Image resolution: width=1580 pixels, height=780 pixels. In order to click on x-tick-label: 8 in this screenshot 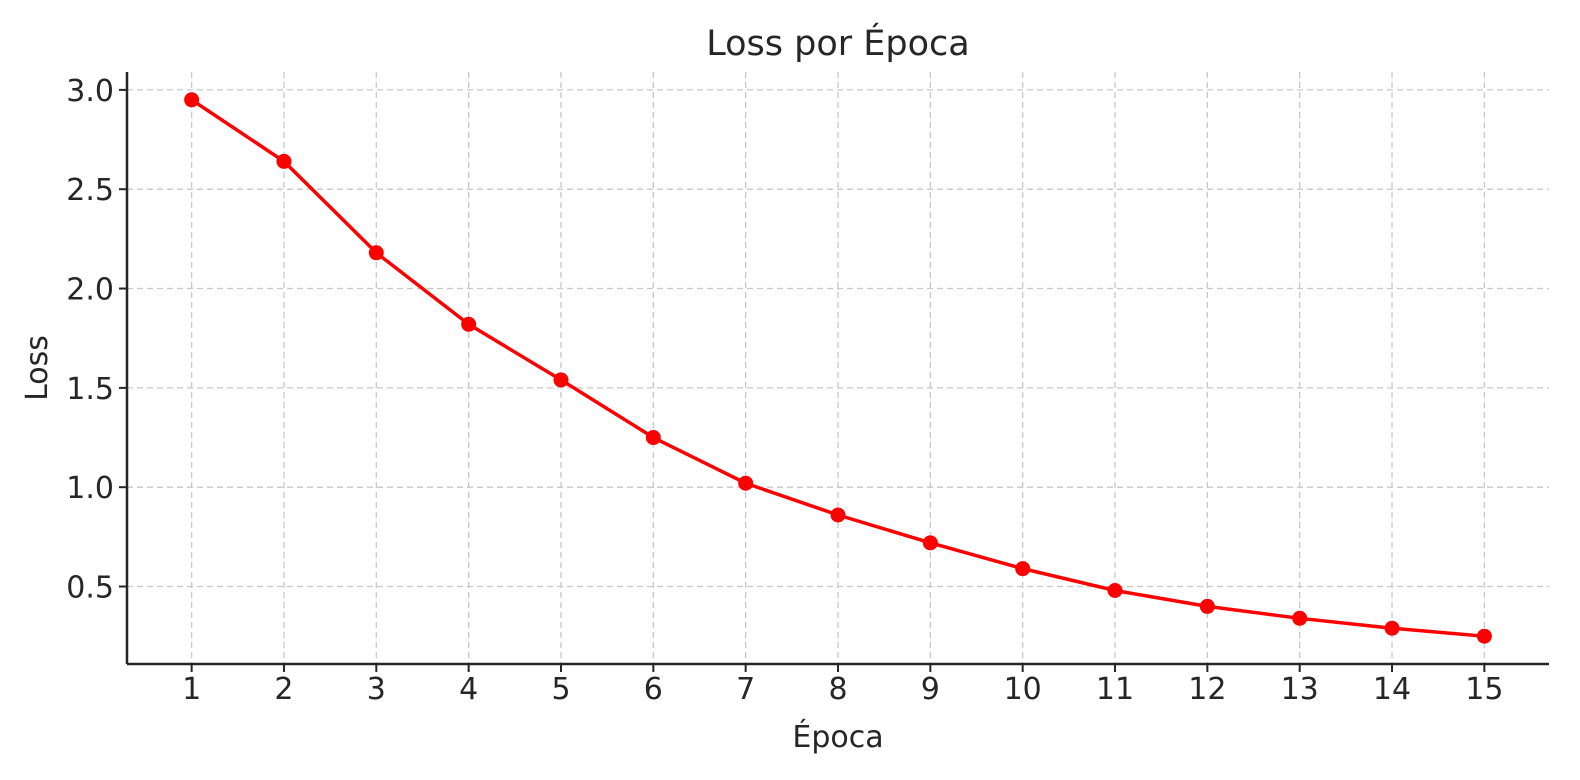, I will do `click(837, 689)`.